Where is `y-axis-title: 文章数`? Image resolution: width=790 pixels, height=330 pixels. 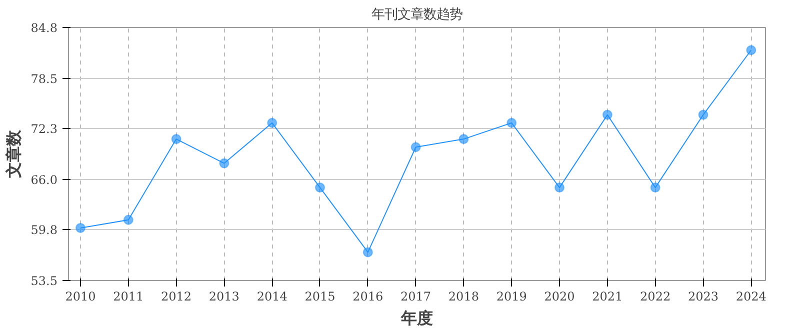
y-axis-title: 文章数 is located at coordinates (13, 154).